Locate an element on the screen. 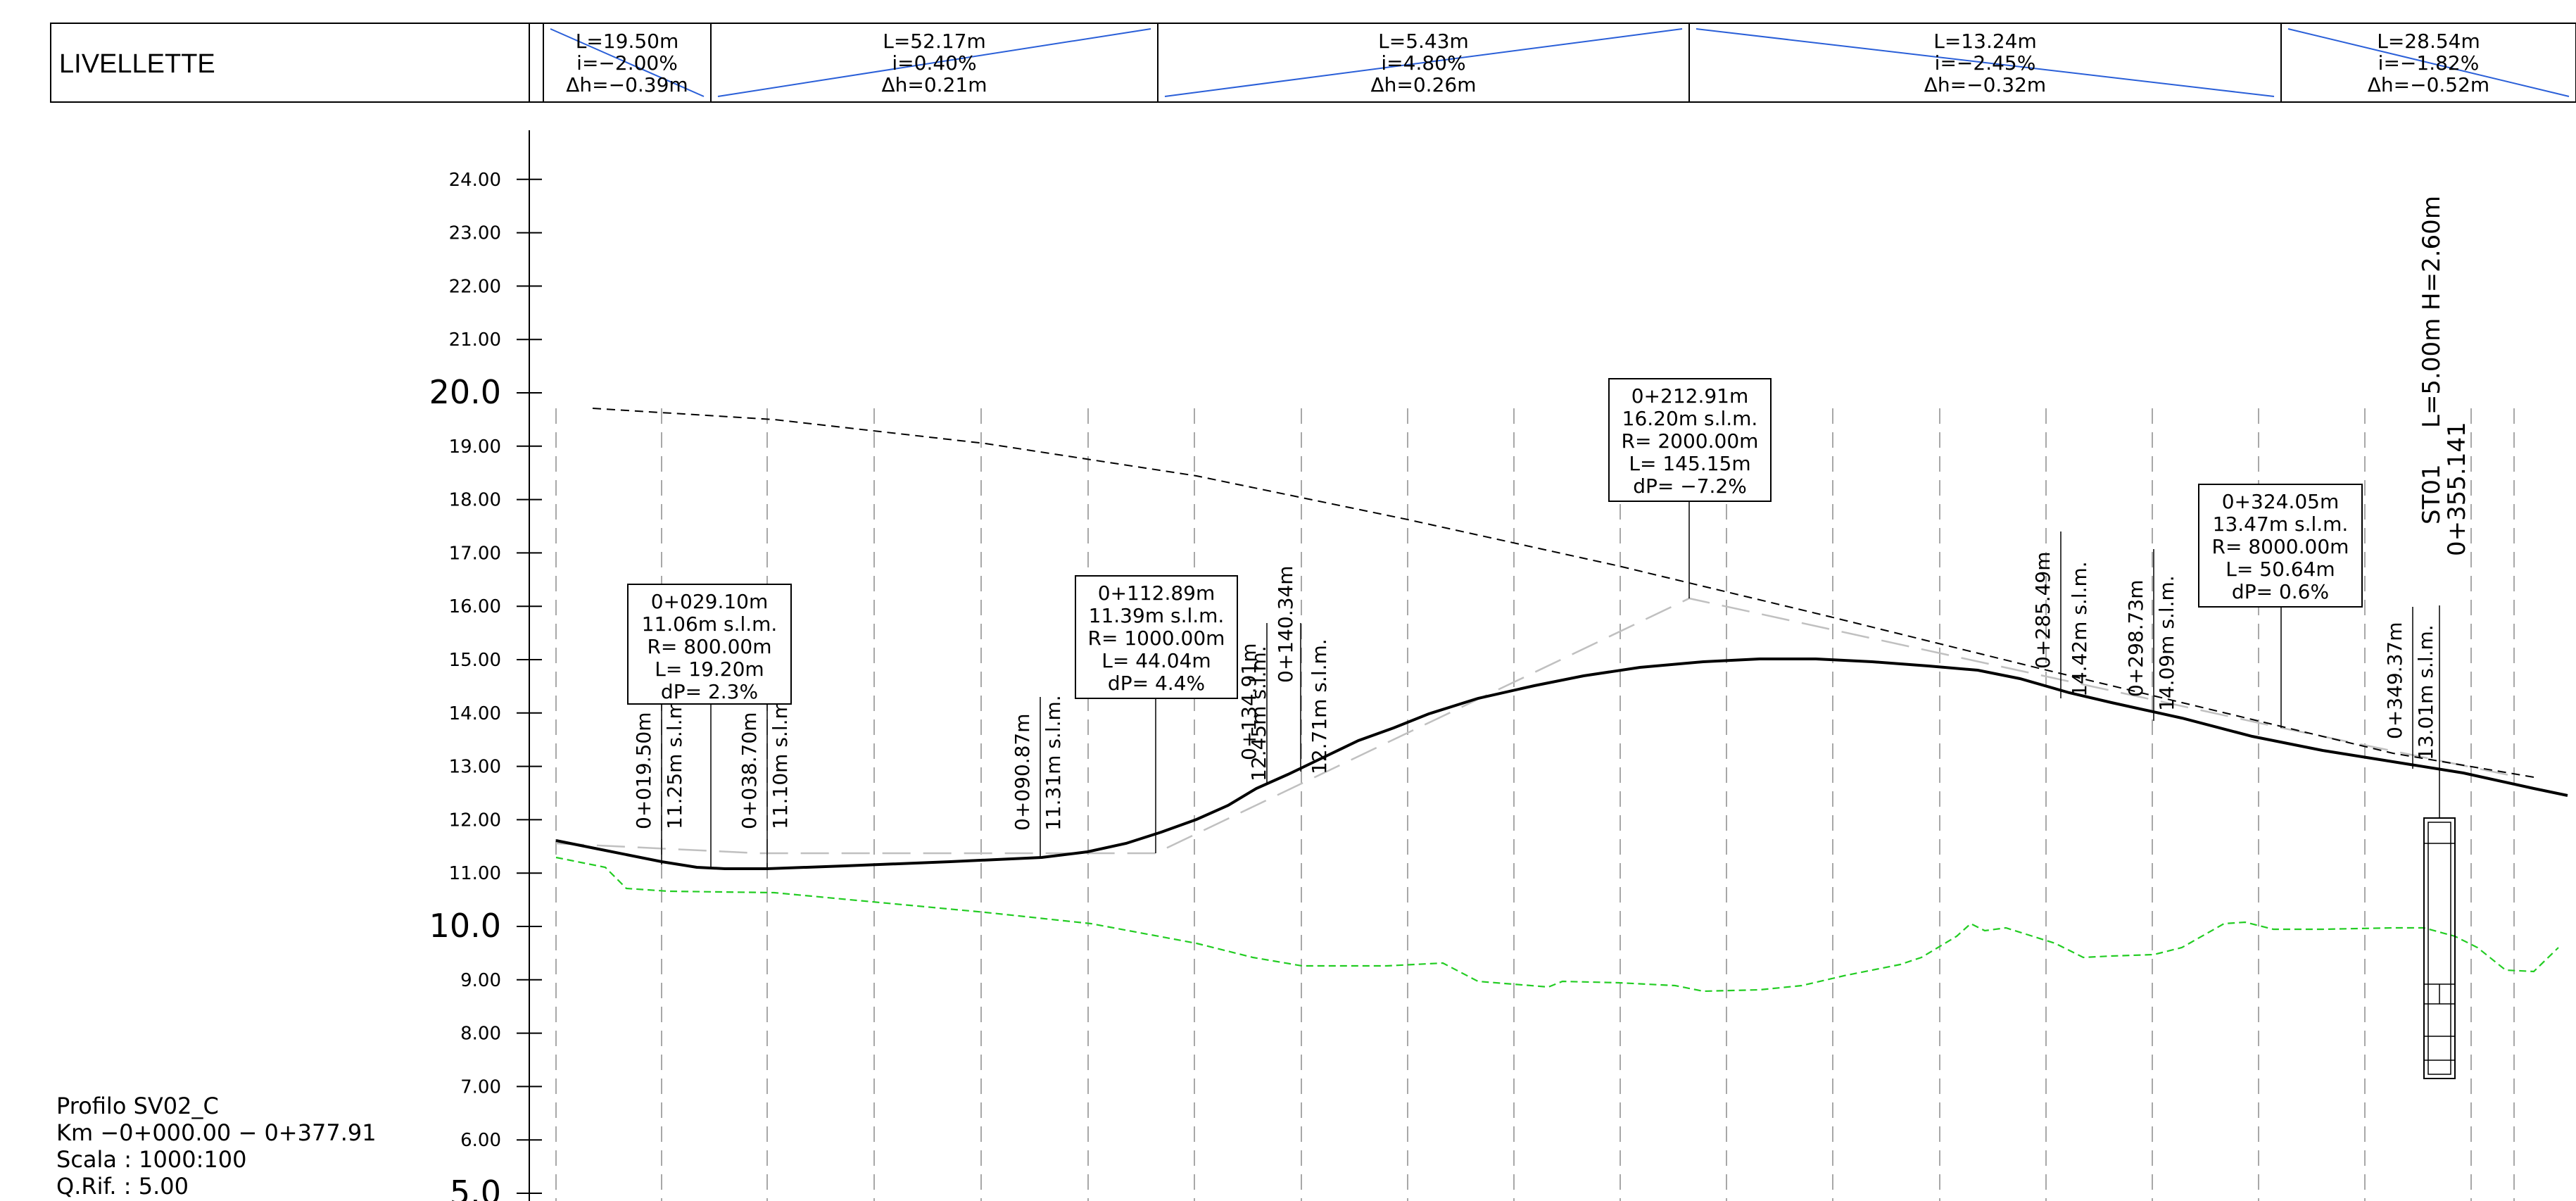 This screenshot has height=1201, width=2576. axis-tick-label: 7.00 is located at coordinates (480, 1087).